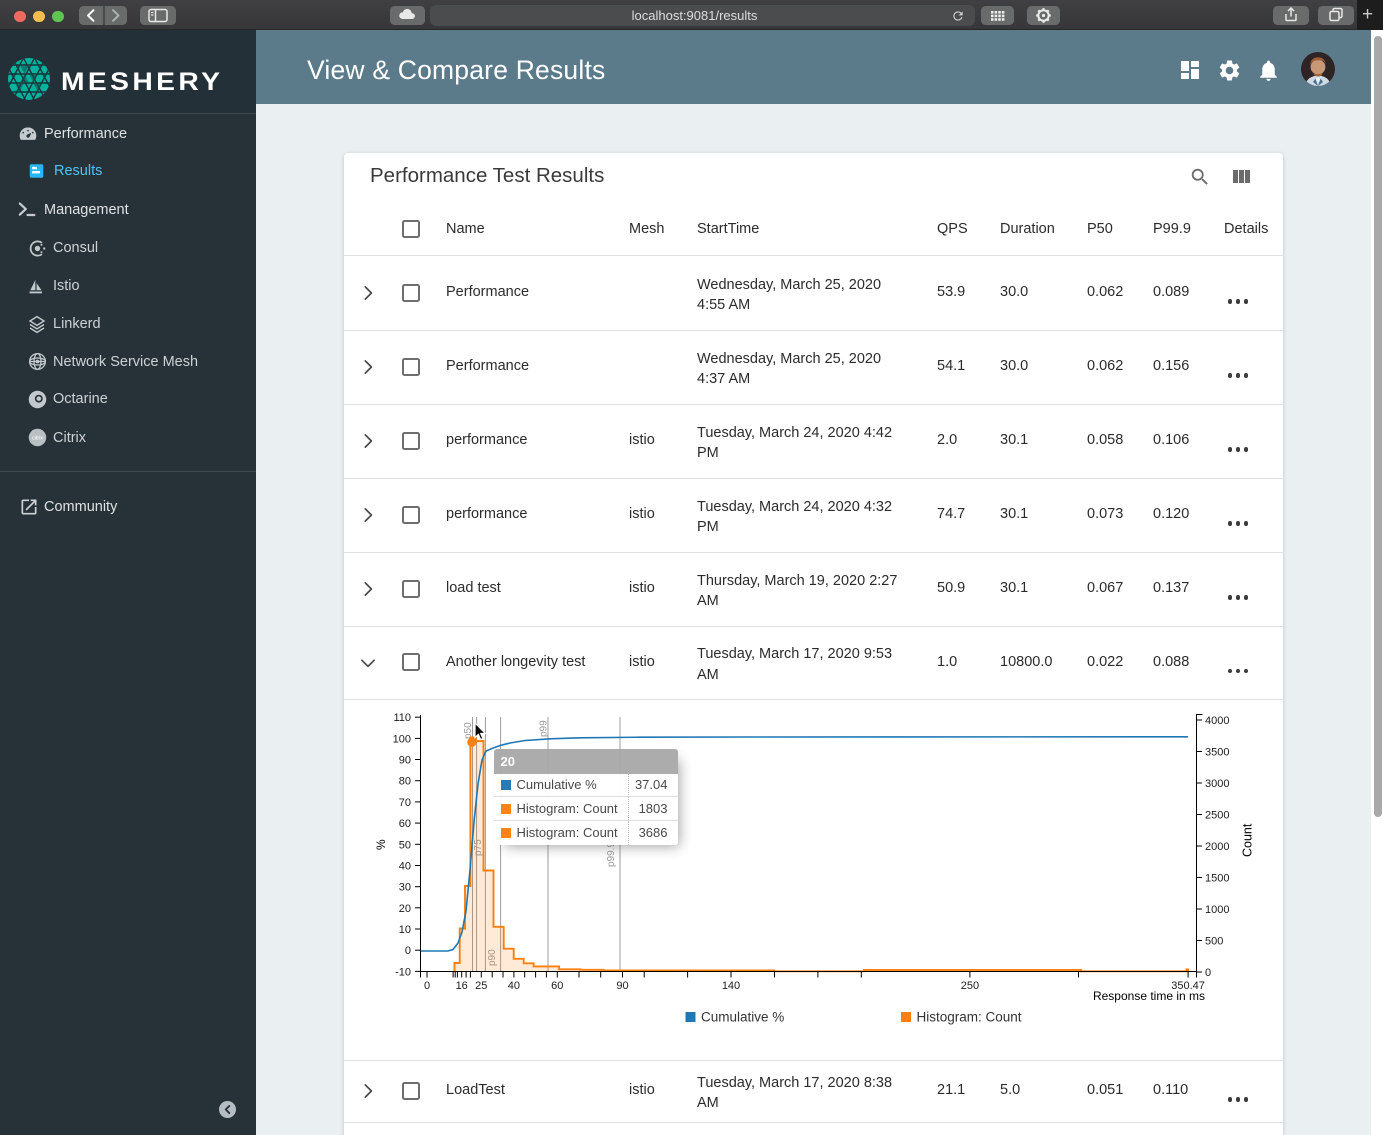 This screenshot has height=1135, width=1383. What do you see at coordinates (1149, 996) in the screenshot?
I see `svg-text: Response time in ms` at bounding box center [1149, 996].